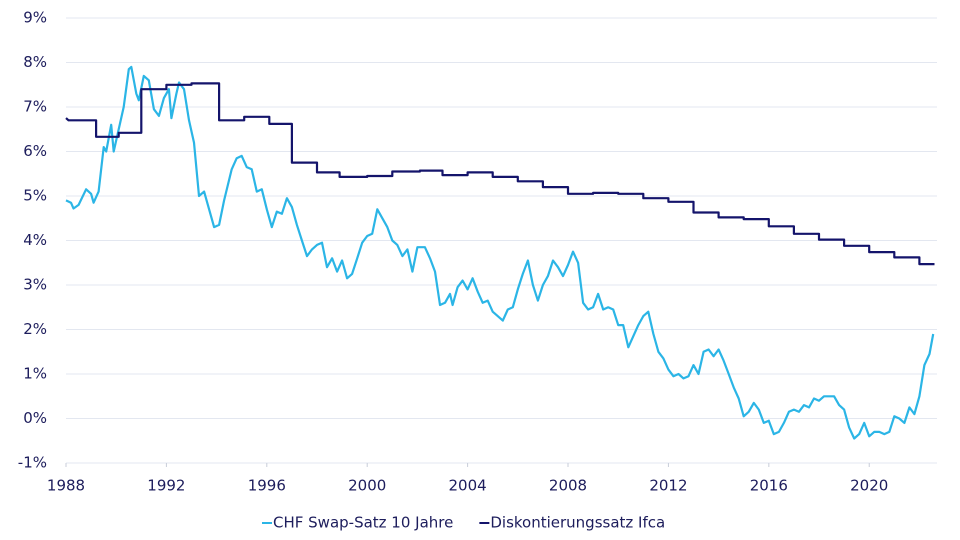 The image size is (960, 540). What do you see at coordinates (869, 486) in the screenshot?
I see `x-tick-label: 2020` at bounding box center [869, 486].